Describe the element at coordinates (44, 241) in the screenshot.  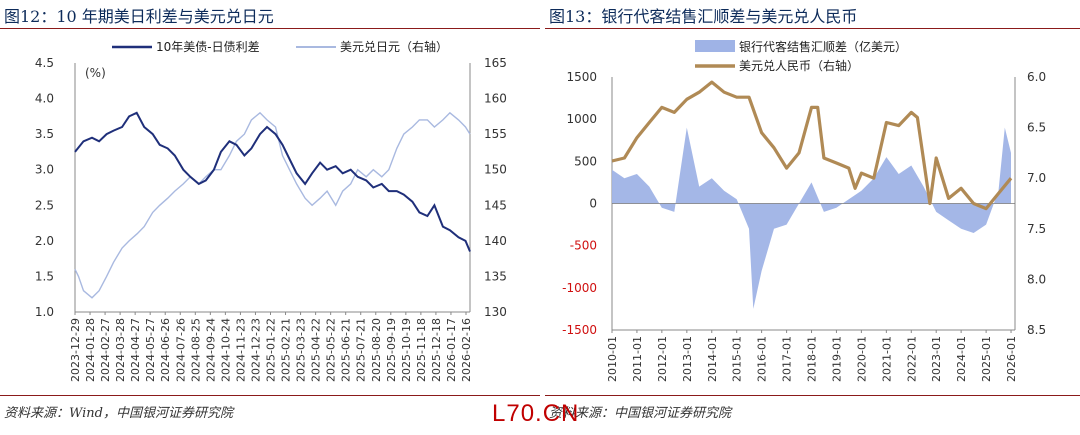
I see `y-tick-label: 2.0` at that location.